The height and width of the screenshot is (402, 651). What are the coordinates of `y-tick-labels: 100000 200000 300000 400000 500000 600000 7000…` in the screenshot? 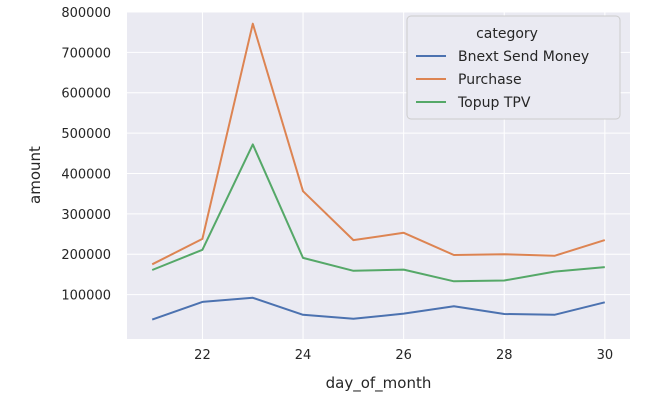 It's located at (86, 155).